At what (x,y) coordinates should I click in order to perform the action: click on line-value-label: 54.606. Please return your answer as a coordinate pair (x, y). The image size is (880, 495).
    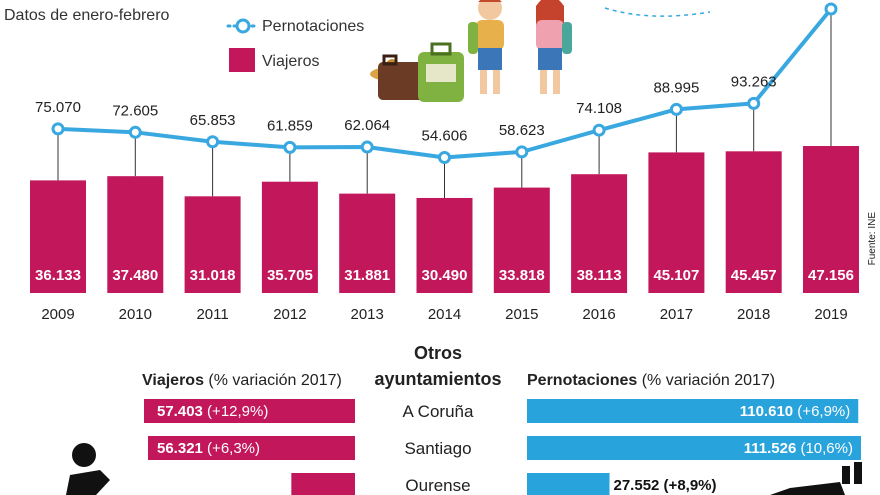
    Looking at the image, I should click on (445, 136).